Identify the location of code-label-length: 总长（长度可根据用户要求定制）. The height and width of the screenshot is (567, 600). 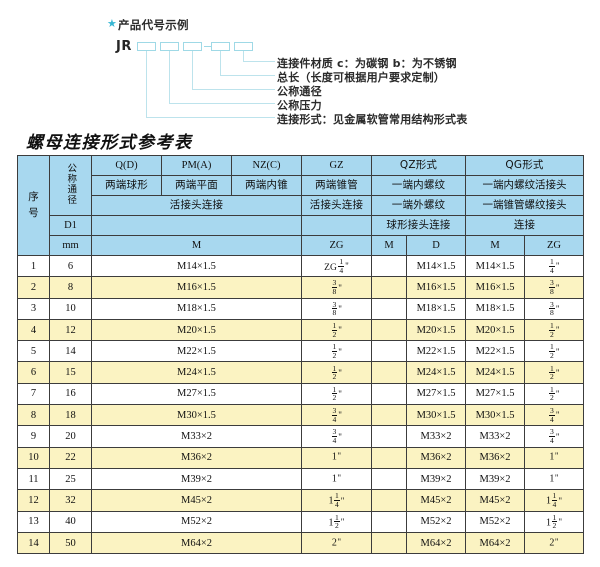
(361, 77).